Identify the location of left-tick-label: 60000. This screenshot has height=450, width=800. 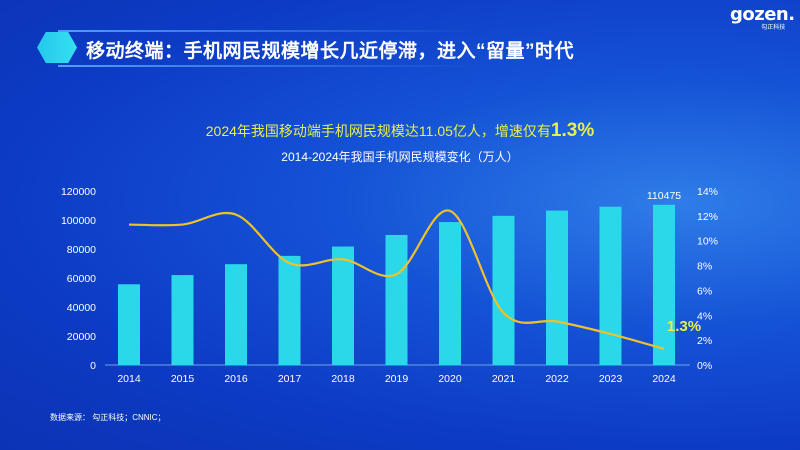
(81, 279).